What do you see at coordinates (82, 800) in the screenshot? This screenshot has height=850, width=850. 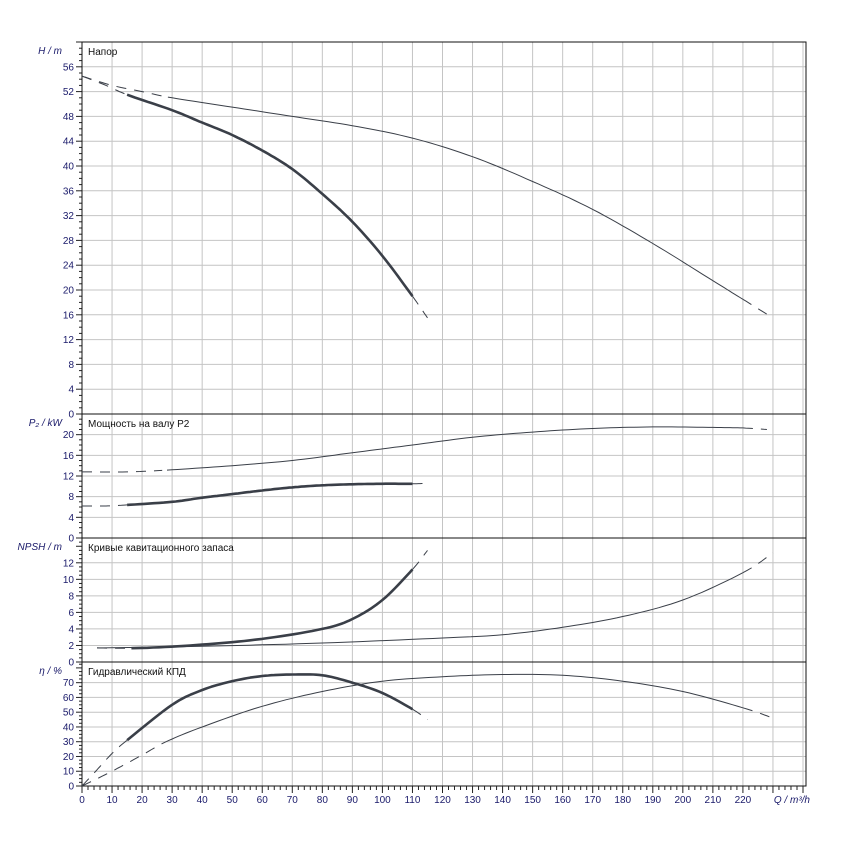 I see `x-tick-label: 0` at bounding box center [82, 800].